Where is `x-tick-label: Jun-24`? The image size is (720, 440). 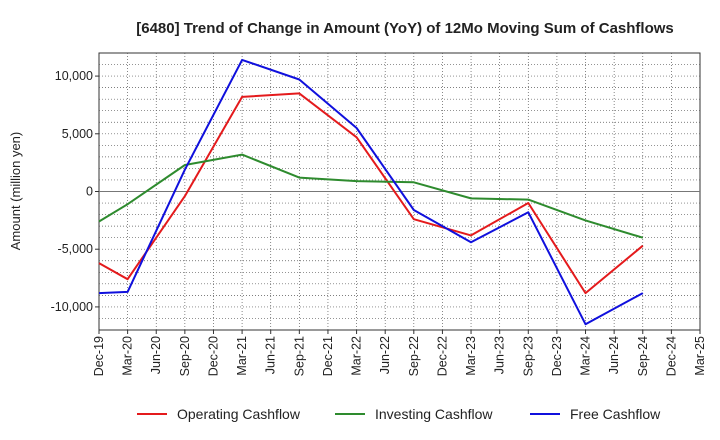 x-tick-label: Jun-24 is located at coordinates (614, 355).